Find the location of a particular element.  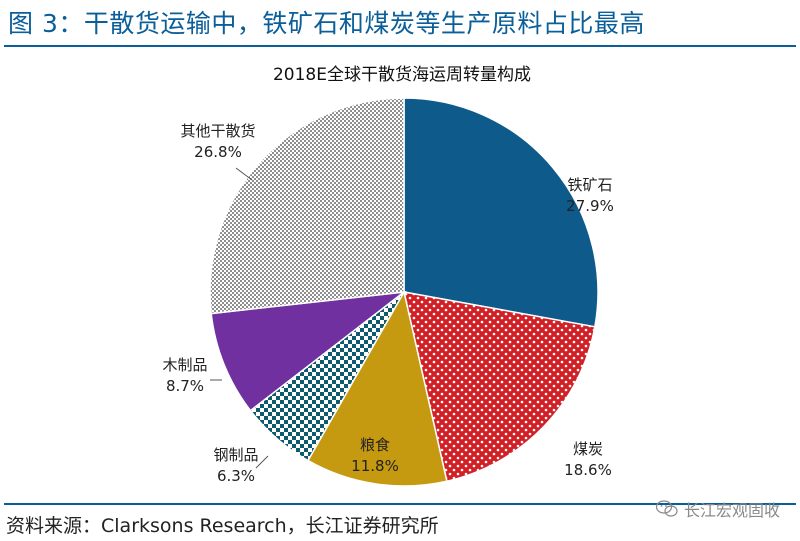

slice-value-coal: 18.6% is located at coordinates (588, 470).